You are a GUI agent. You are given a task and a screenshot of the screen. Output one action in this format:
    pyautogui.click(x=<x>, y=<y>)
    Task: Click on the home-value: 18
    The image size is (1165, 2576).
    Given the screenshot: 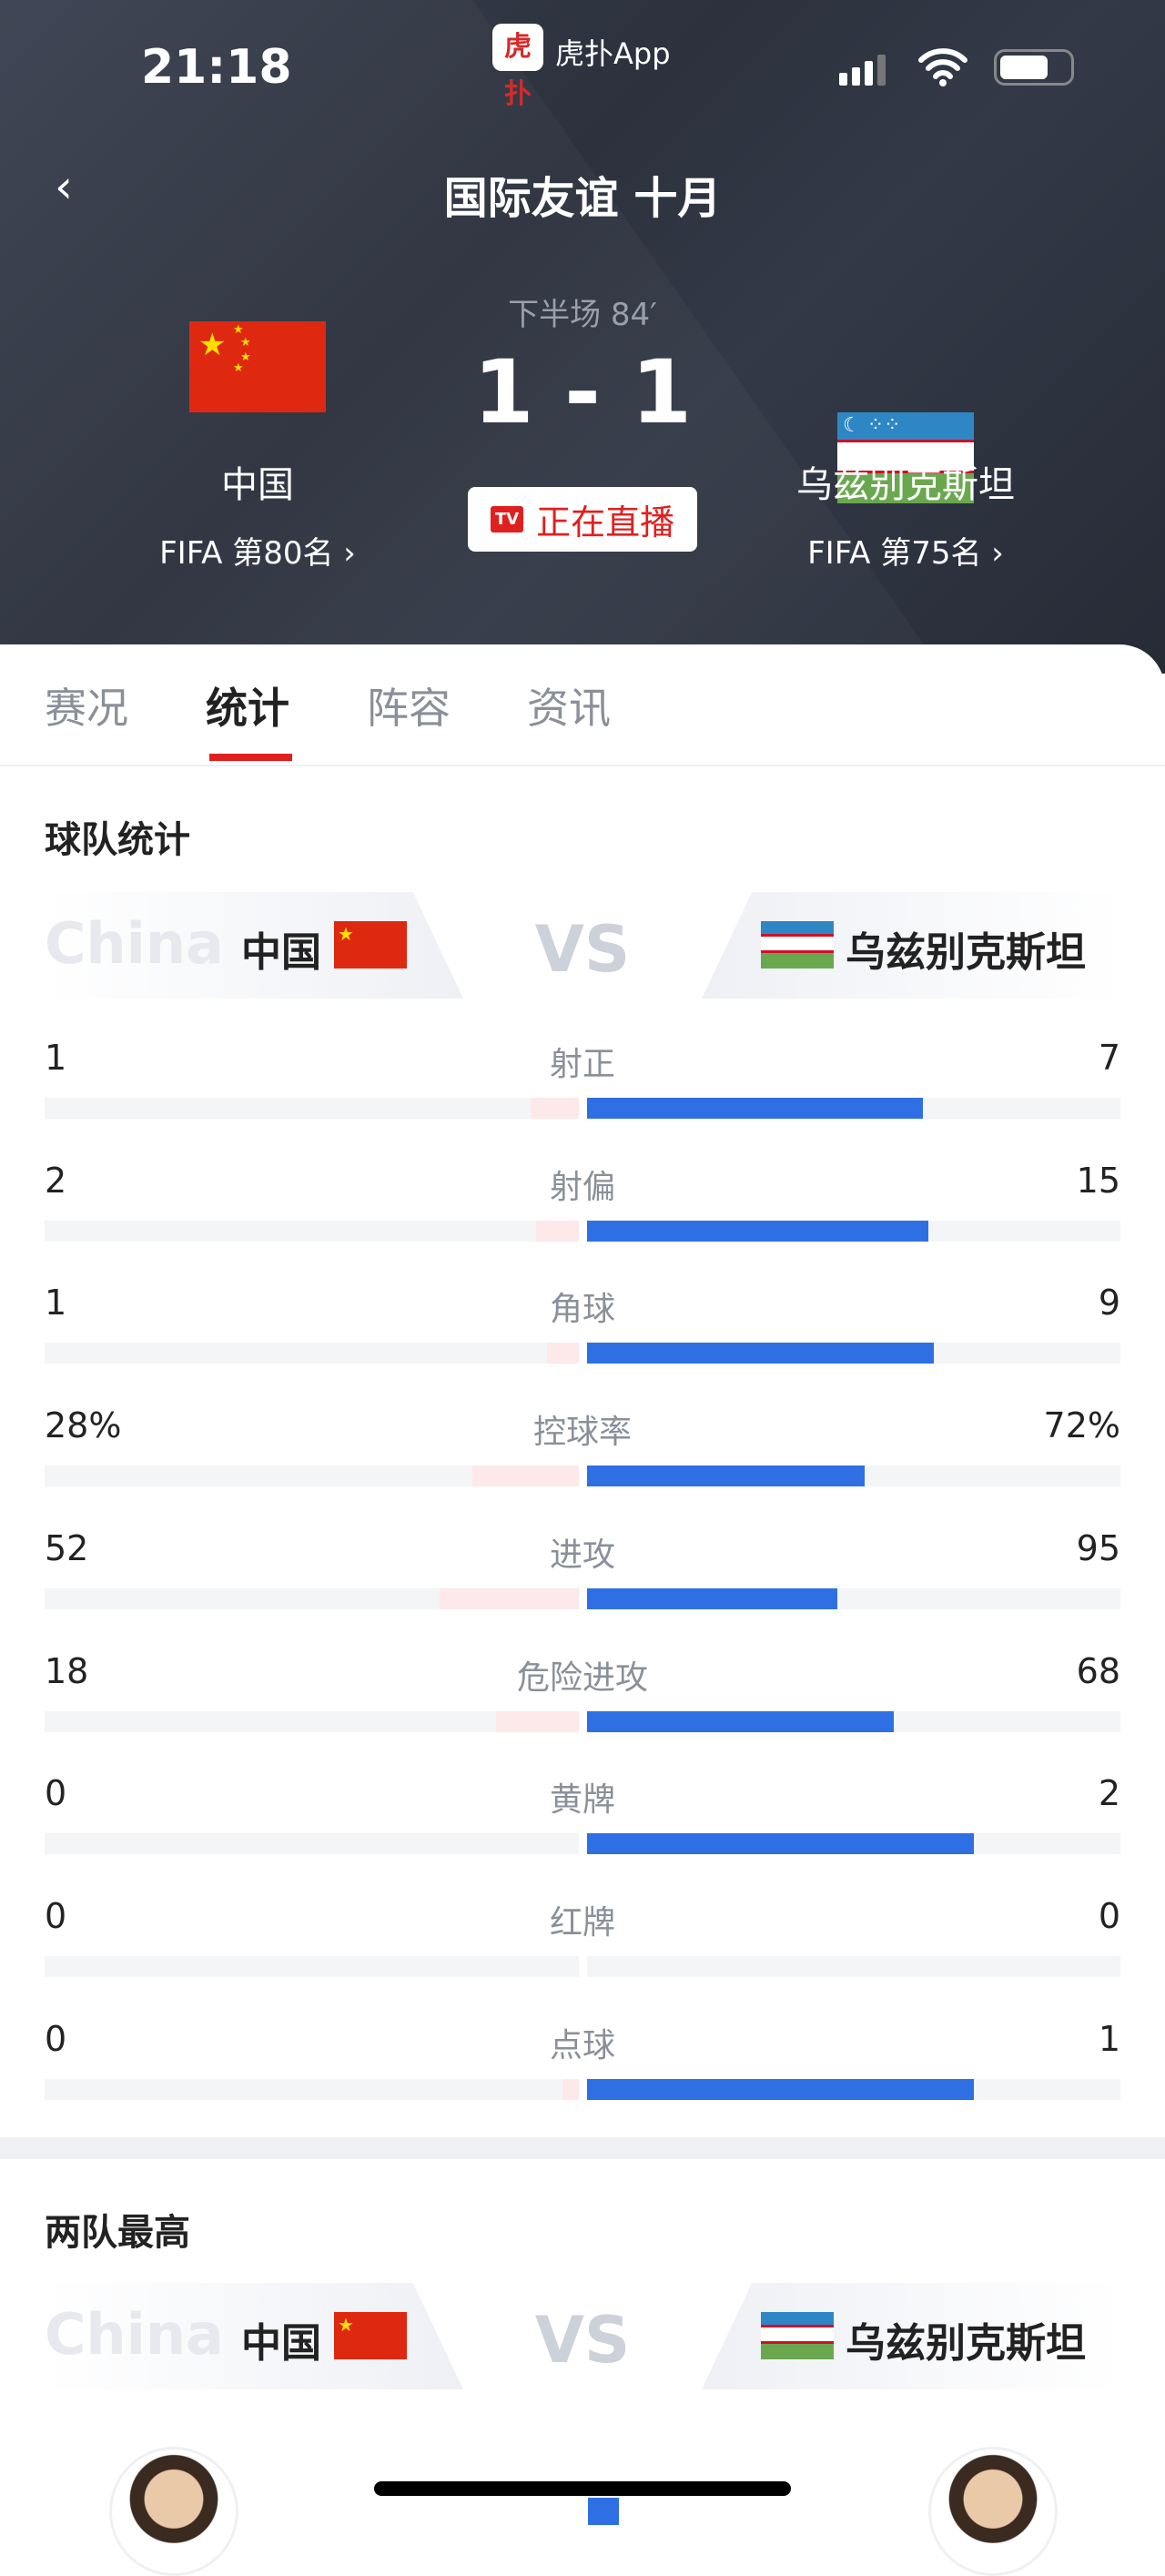 What is the action you would take?
    pyautogui.click(x=67, y=1670)
    